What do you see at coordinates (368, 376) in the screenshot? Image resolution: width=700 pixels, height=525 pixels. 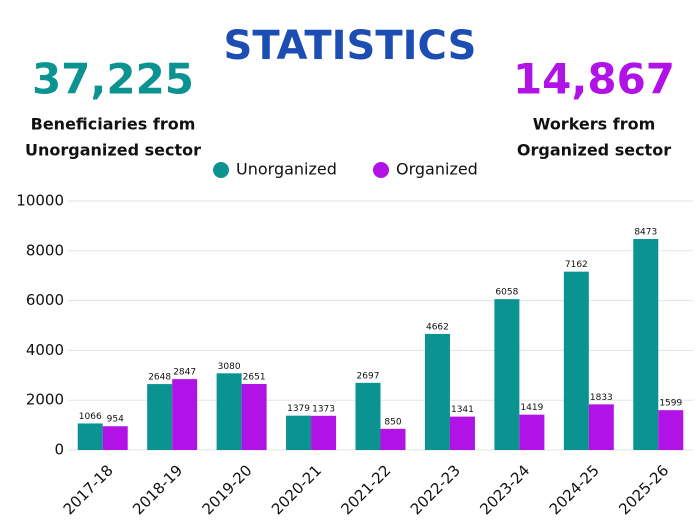 I see `data-label: 2697` at bounding box center [368, 376].